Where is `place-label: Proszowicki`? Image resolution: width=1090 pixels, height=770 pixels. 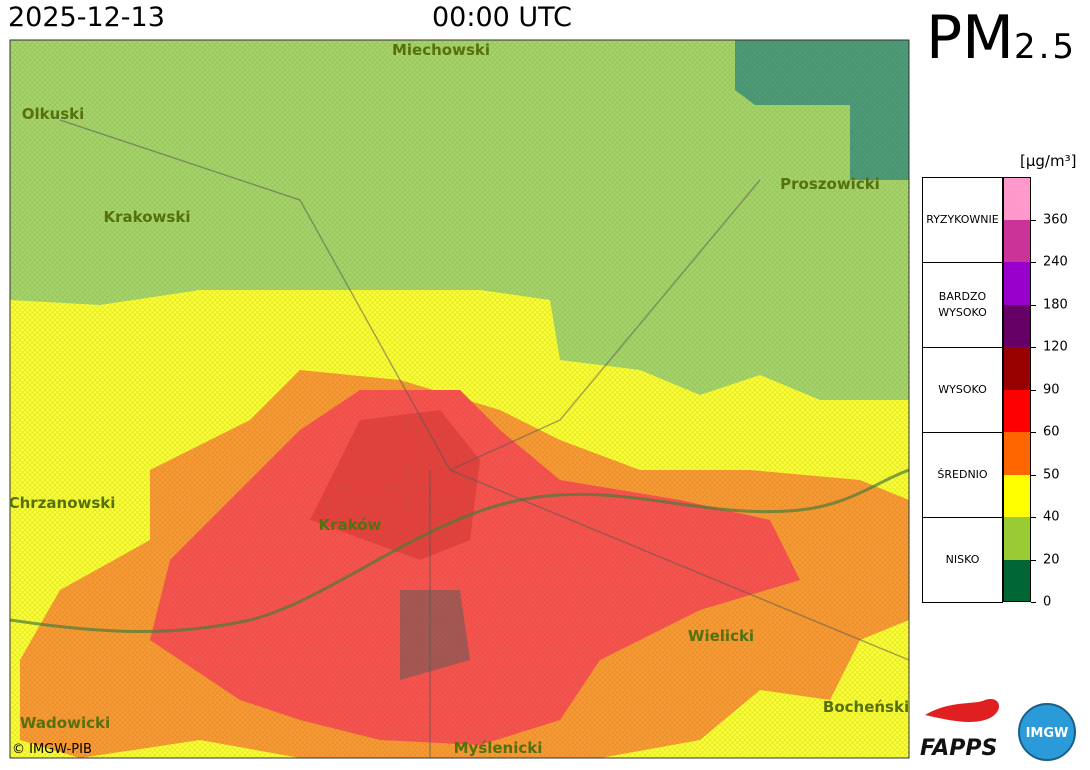
place-label: Proszowicki is located at coordinates (830, 184).